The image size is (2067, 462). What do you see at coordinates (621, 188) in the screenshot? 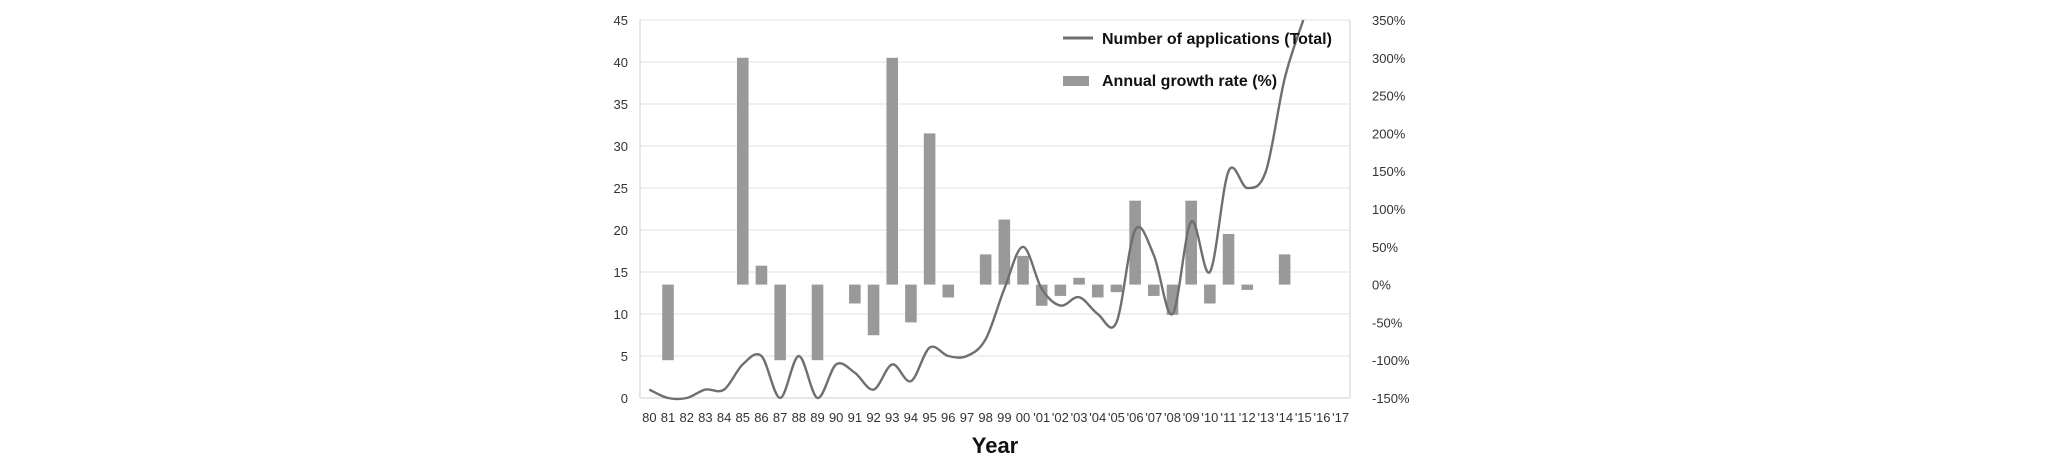
I see `left-y-tick-label: 25` at bounding box center [621, 188].